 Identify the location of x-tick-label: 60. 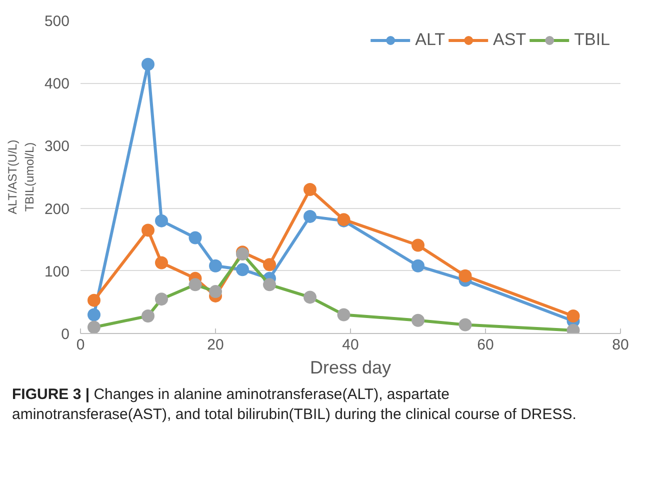
(485, 345).